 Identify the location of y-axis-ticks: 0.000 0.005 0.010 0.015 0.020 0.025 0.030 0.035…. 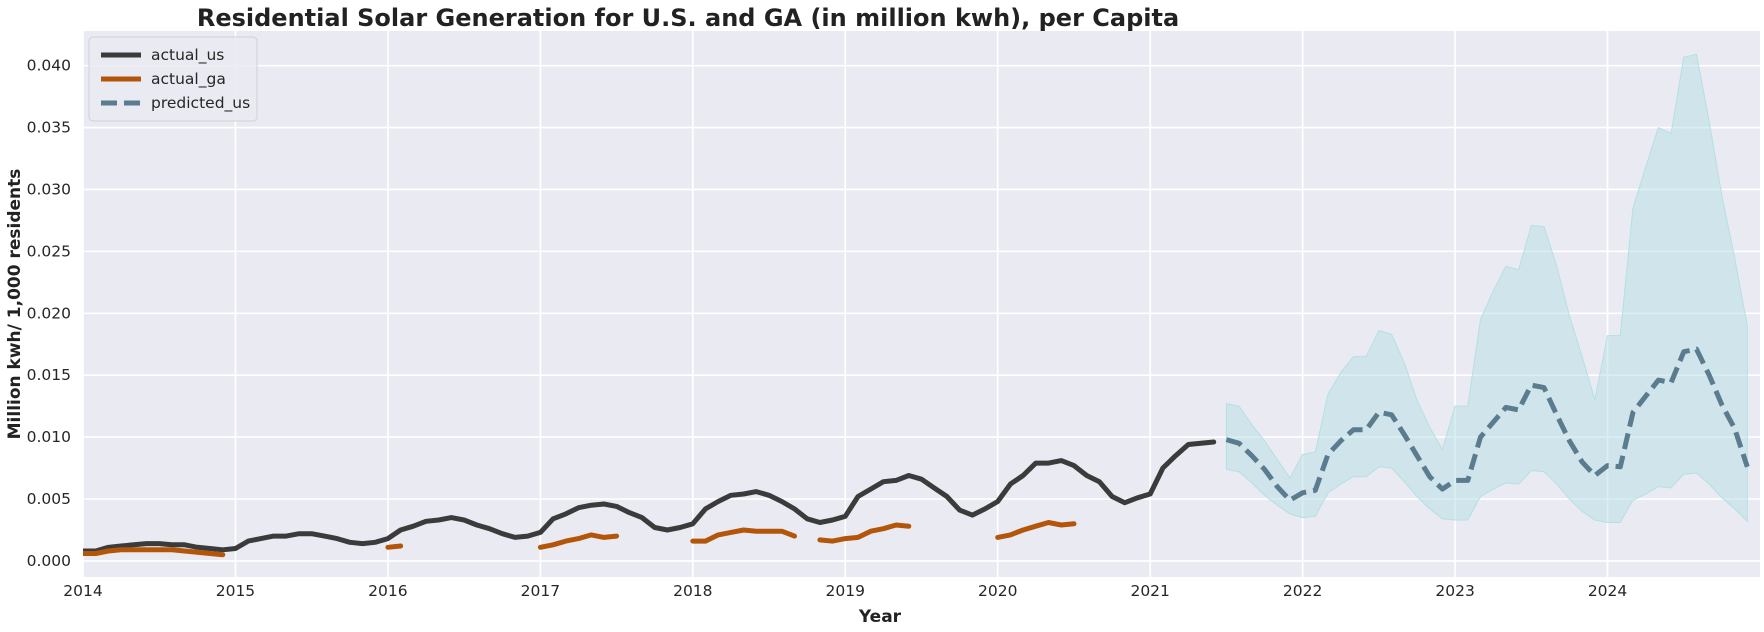
(49, 313).